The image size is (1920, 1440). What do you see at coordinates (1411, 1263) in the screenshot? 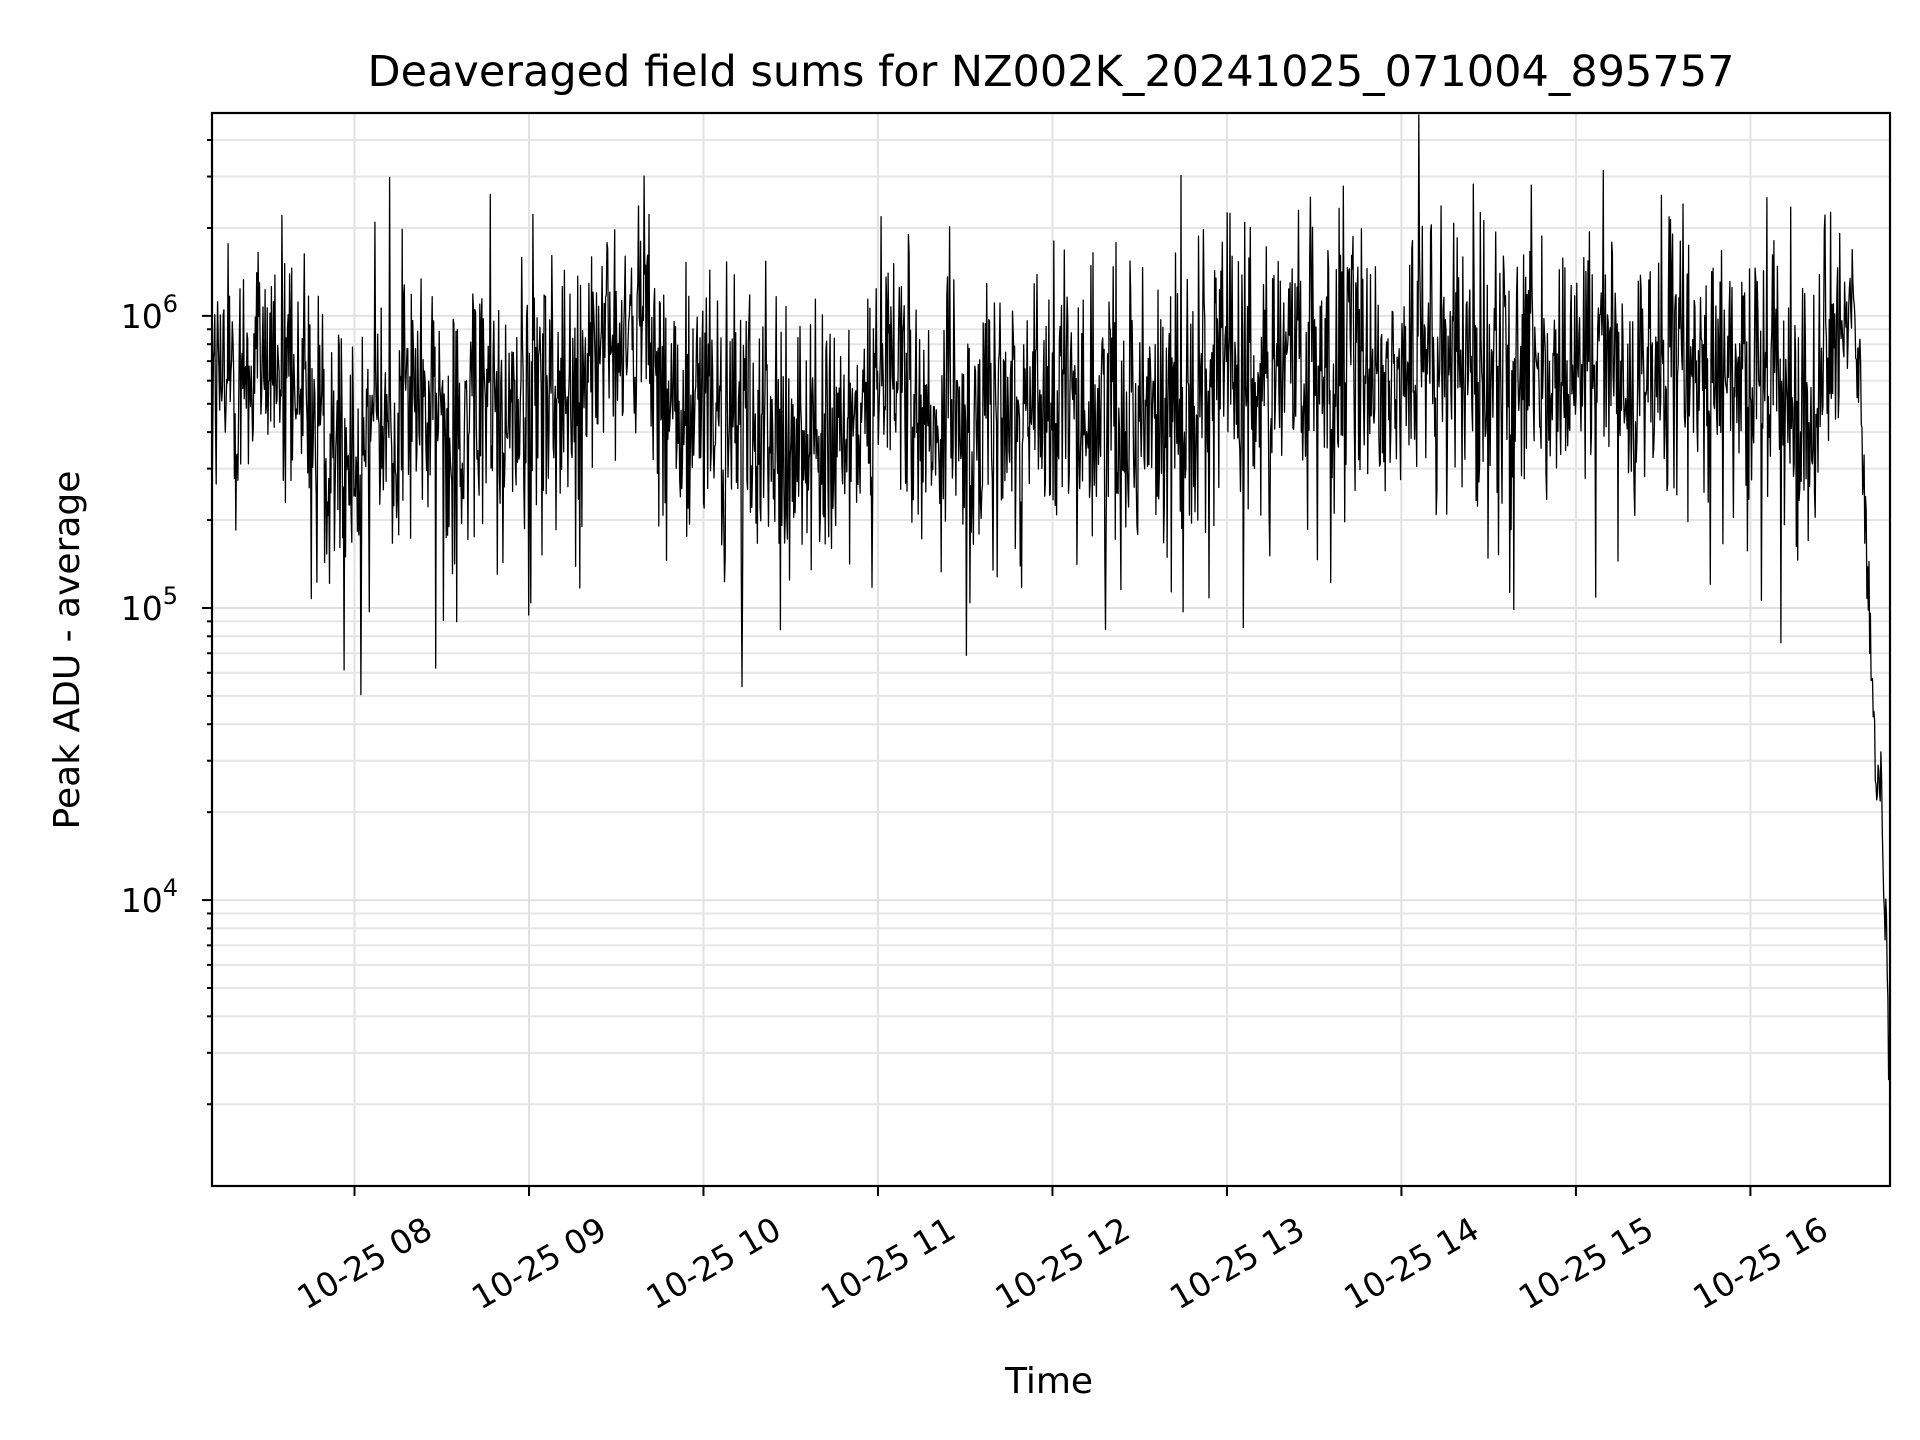
I see `x-tick-label: 10-25 14` at bounding box center [1411, 1263].